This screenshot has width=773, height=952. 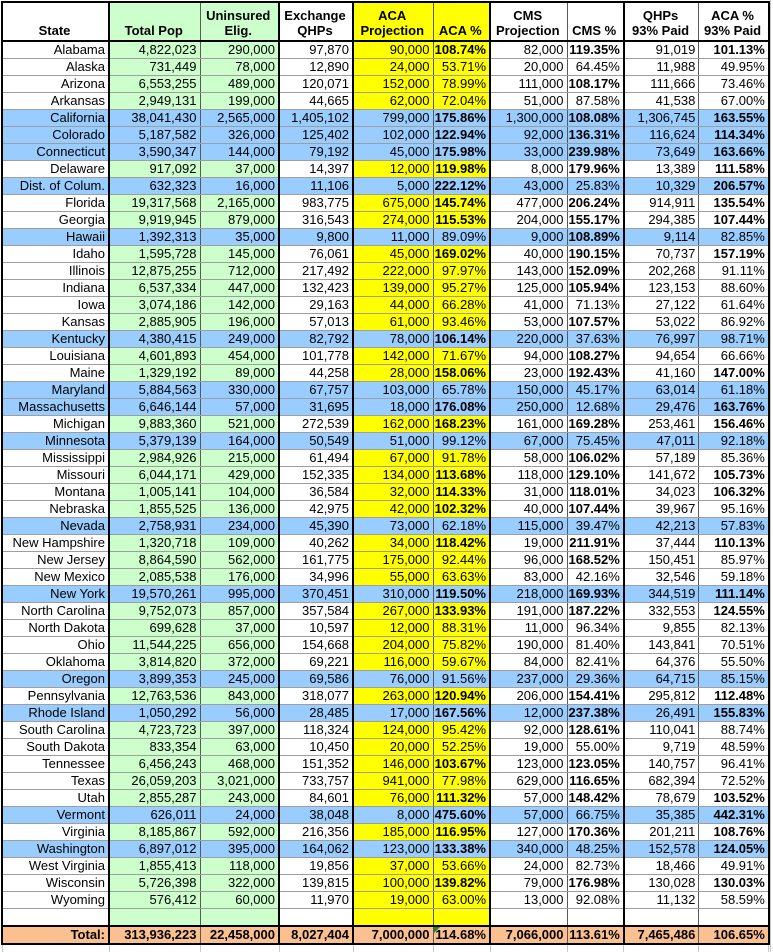 I want to click on cell-qhps_93_paid: 41,160, so click(x=661, y=373).